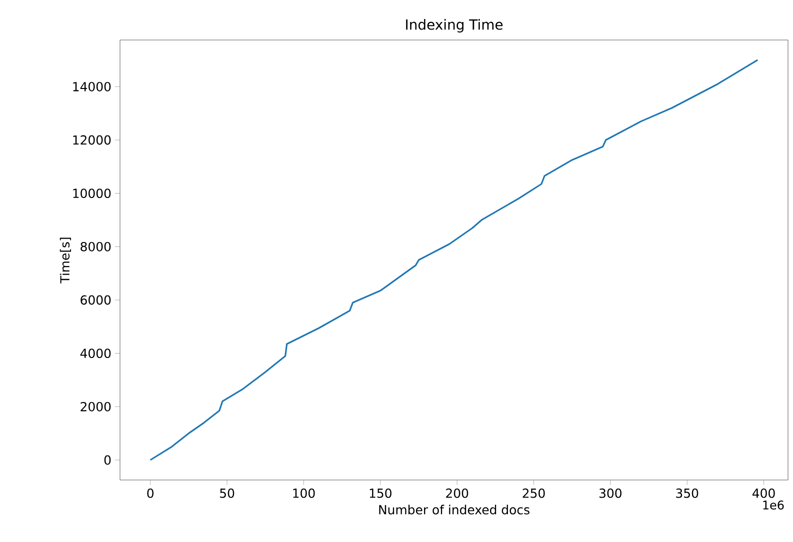  I want to click on y-tick-label: 8000, so click(95, 247).